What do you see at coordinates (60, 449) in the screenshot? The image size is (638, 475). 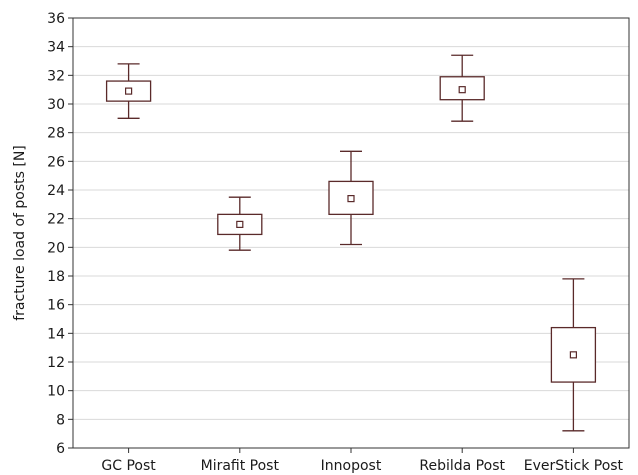 I see `y-tick-label: 6` at bounding box center [60, 449].